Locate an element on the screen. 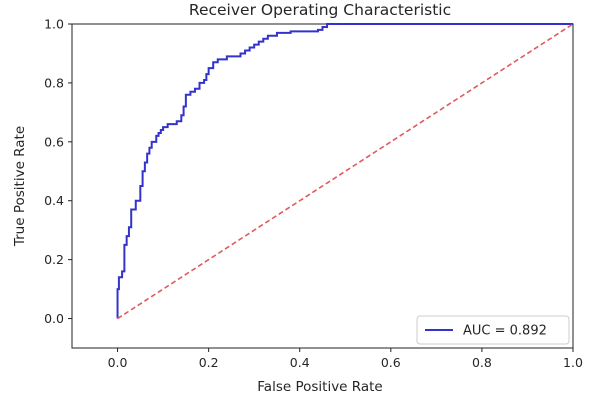  y-tick-label: 0.8 is located at coordinates (54, 82).